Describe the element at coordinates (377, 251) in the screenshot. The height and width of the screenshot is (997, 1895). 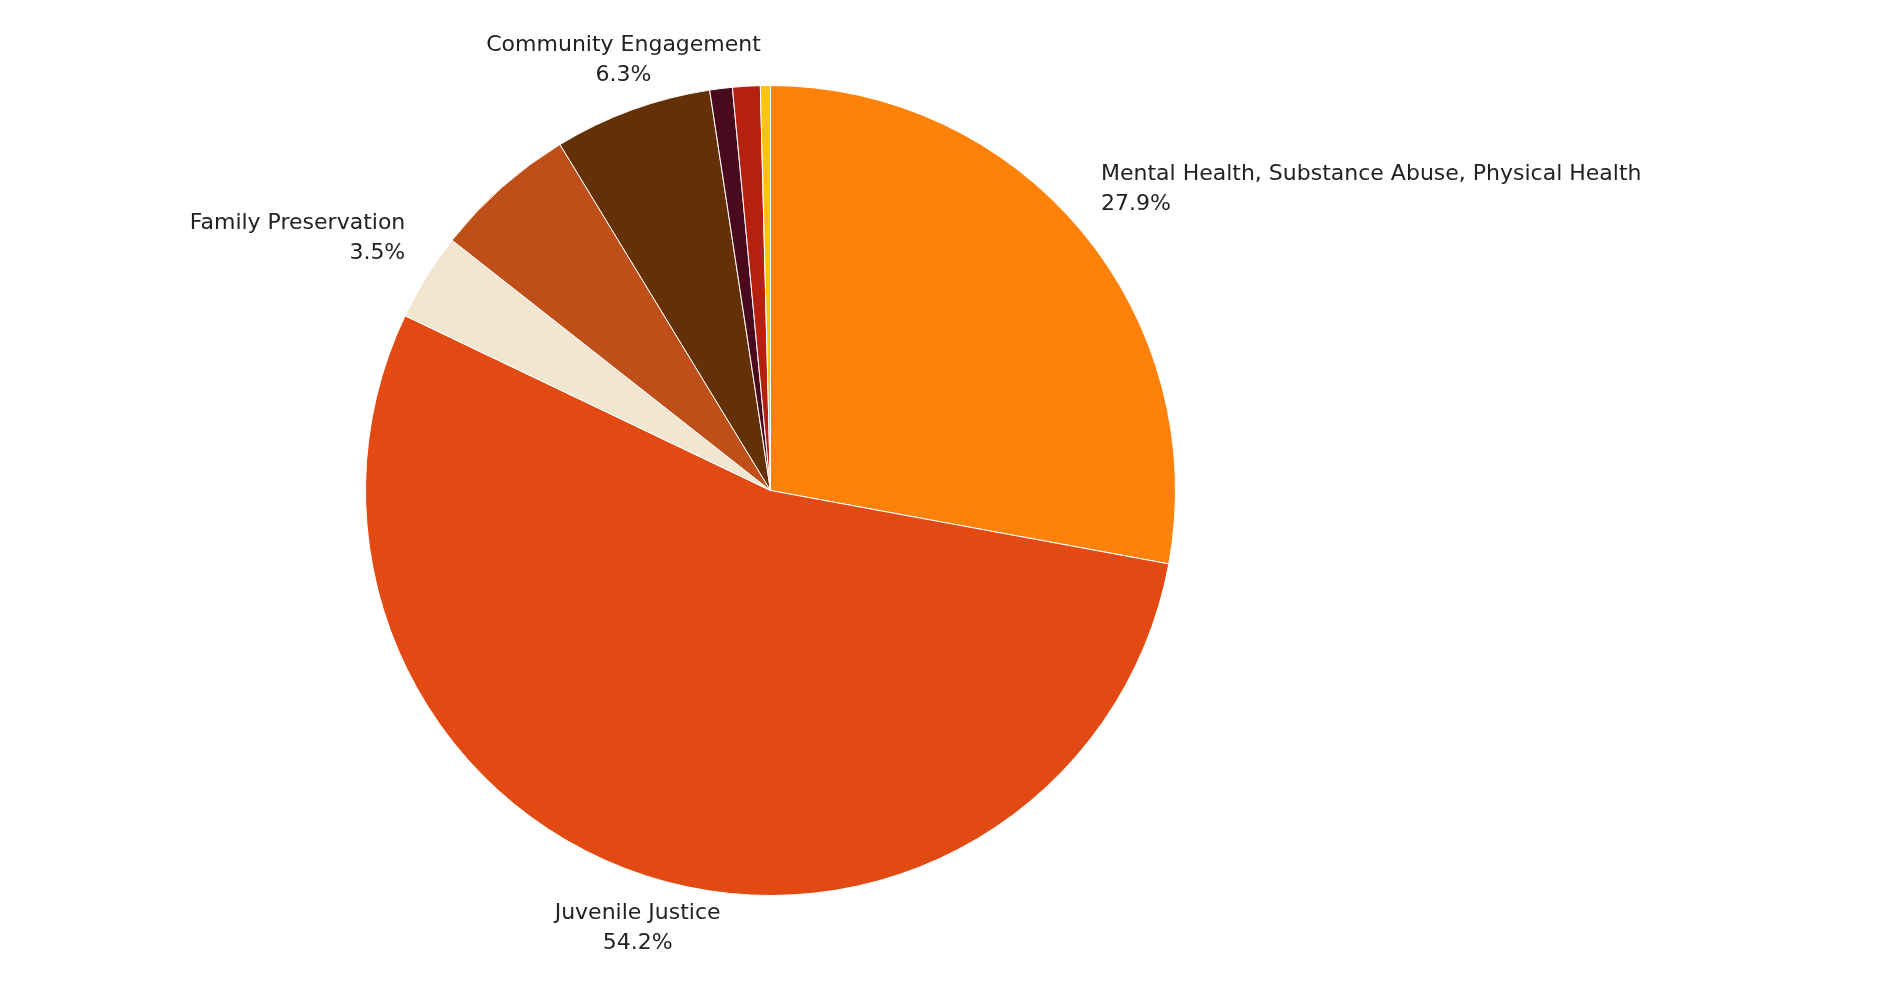
I see `data-label: 3.5%` at that location.